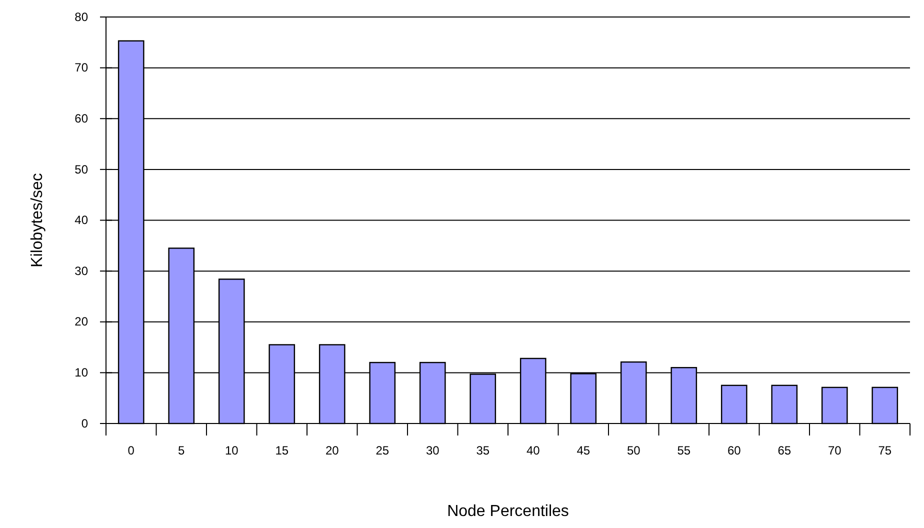 This screenshot has height=528, width=924. I want to click on x-tick-label: 10, so click(231, 451).